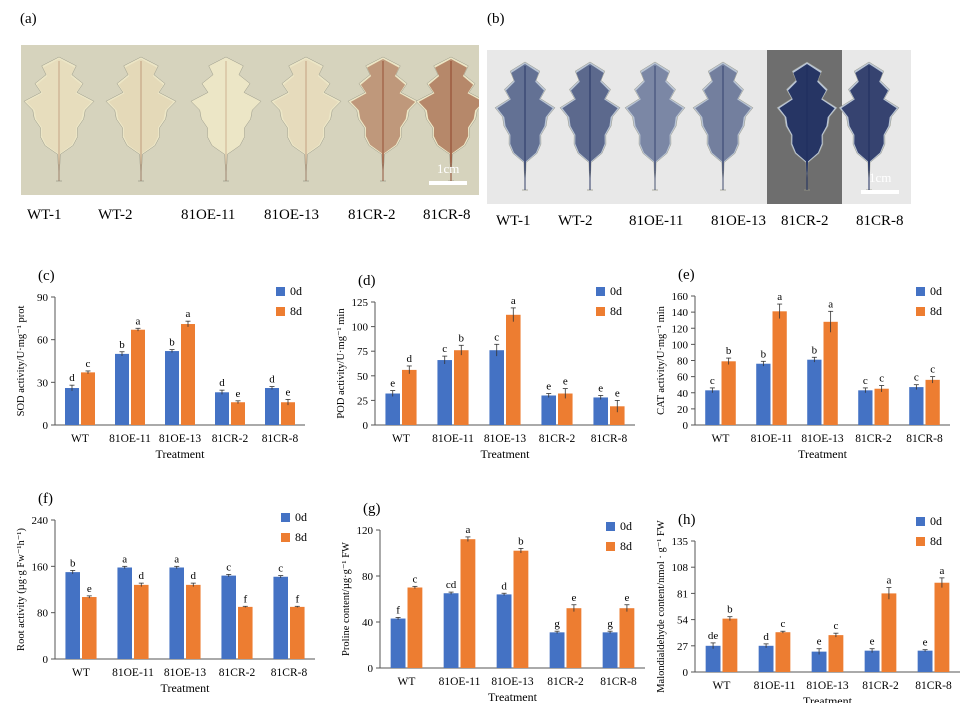  What do you see at coordinates (45, 499) in the screenshot?
I see `panel-letter: (f)` at bounding box center [45, 499].